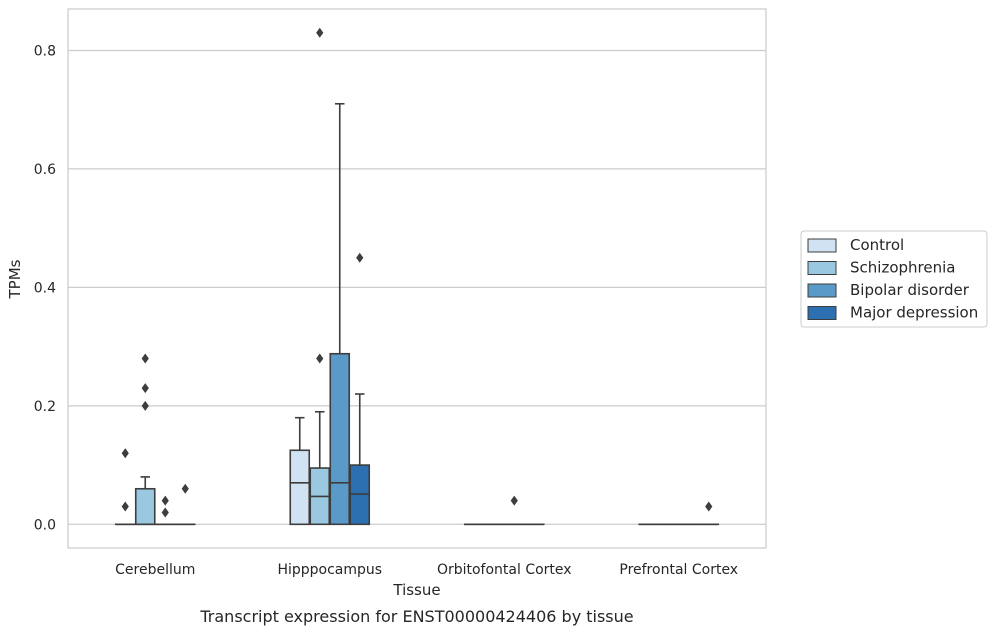 This screenshot has width=997, height=634. What do you see at coordinates (45, 170) in the screenshot?
I see `y-tick-label: 0.6` at bounding box center [45, 170].